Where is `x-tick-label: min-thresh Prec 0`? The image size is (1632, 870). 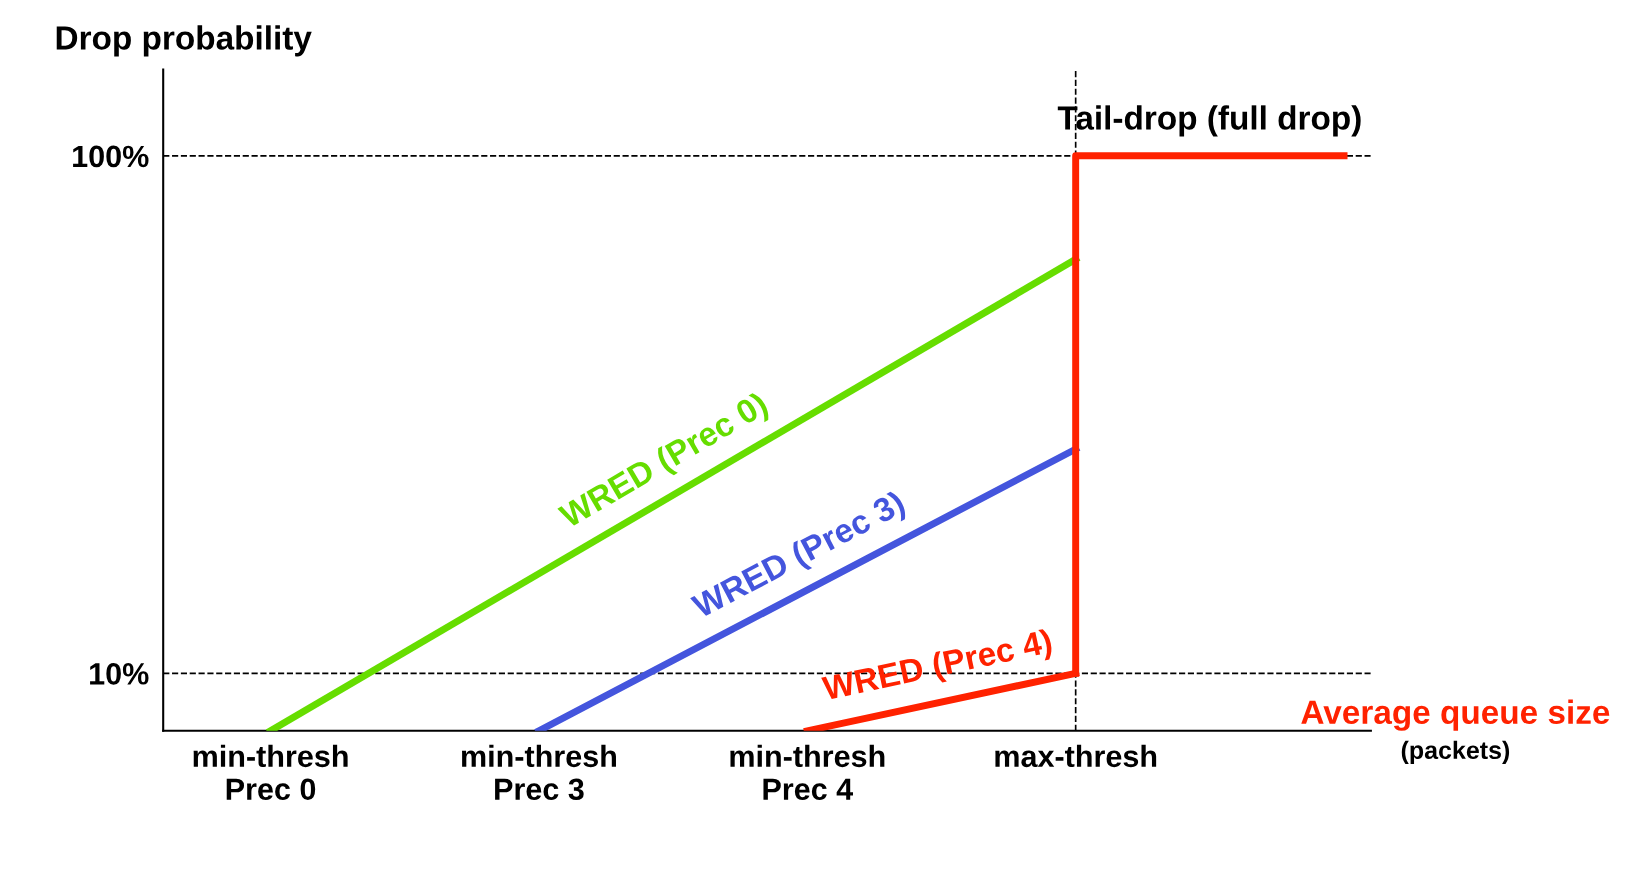
x-tick-label: min-thresh Prec 0 is located at coordinates (270, 772).